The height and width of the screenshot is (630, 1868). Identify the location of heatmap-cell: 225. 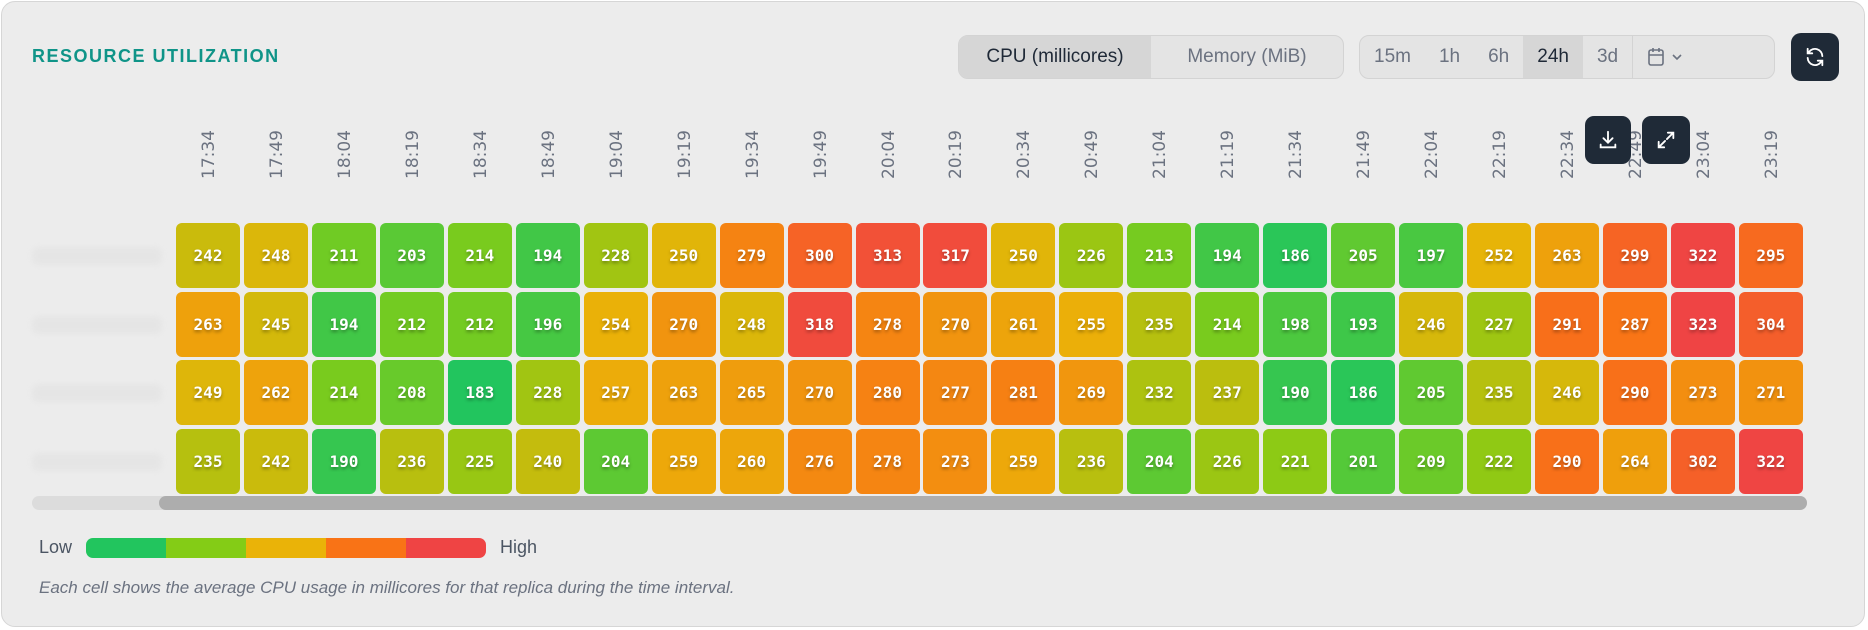
(479, 461).